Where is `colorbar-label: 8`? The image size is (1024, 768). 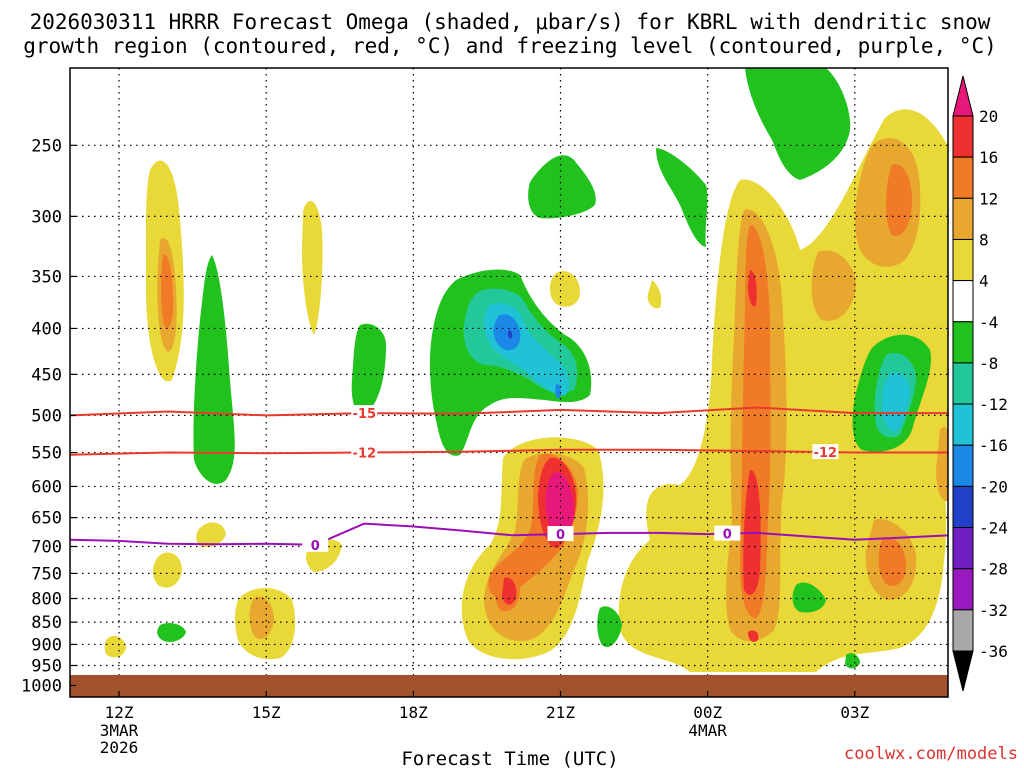
colorbar-label: 8 is located at coordinates (984, 239).